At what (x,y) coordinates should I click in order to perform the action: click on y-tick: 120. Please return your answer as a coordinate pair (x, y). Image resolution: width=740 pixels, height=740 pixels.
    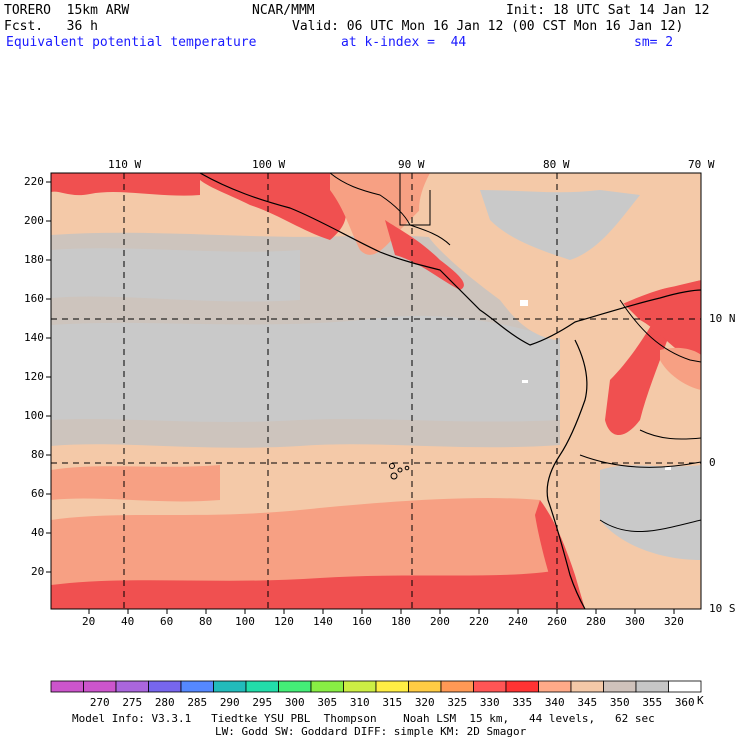
    Looking at the image, I should click on (34, 376).